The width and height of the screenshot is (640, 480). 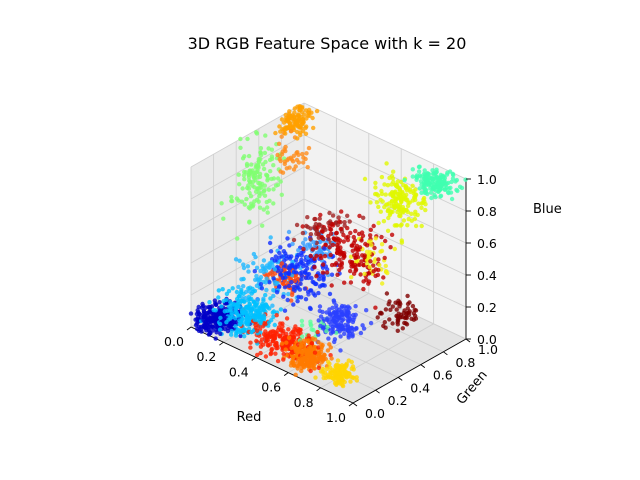 What do you see at coordinates (239, 371) in the screenshot?
I see `x-tick-label: 0.4` at bounding box center [239, 371].